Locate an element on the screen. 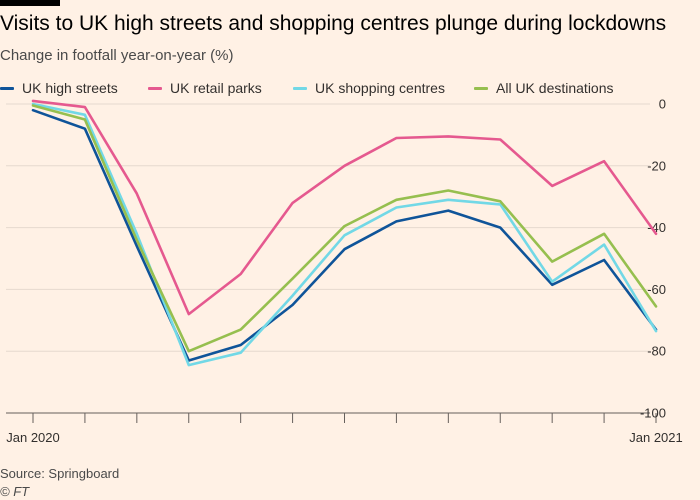 The height and width of the screenshot is (500, 700). legend-item: UK high streets is located at coordinates (59, 88).